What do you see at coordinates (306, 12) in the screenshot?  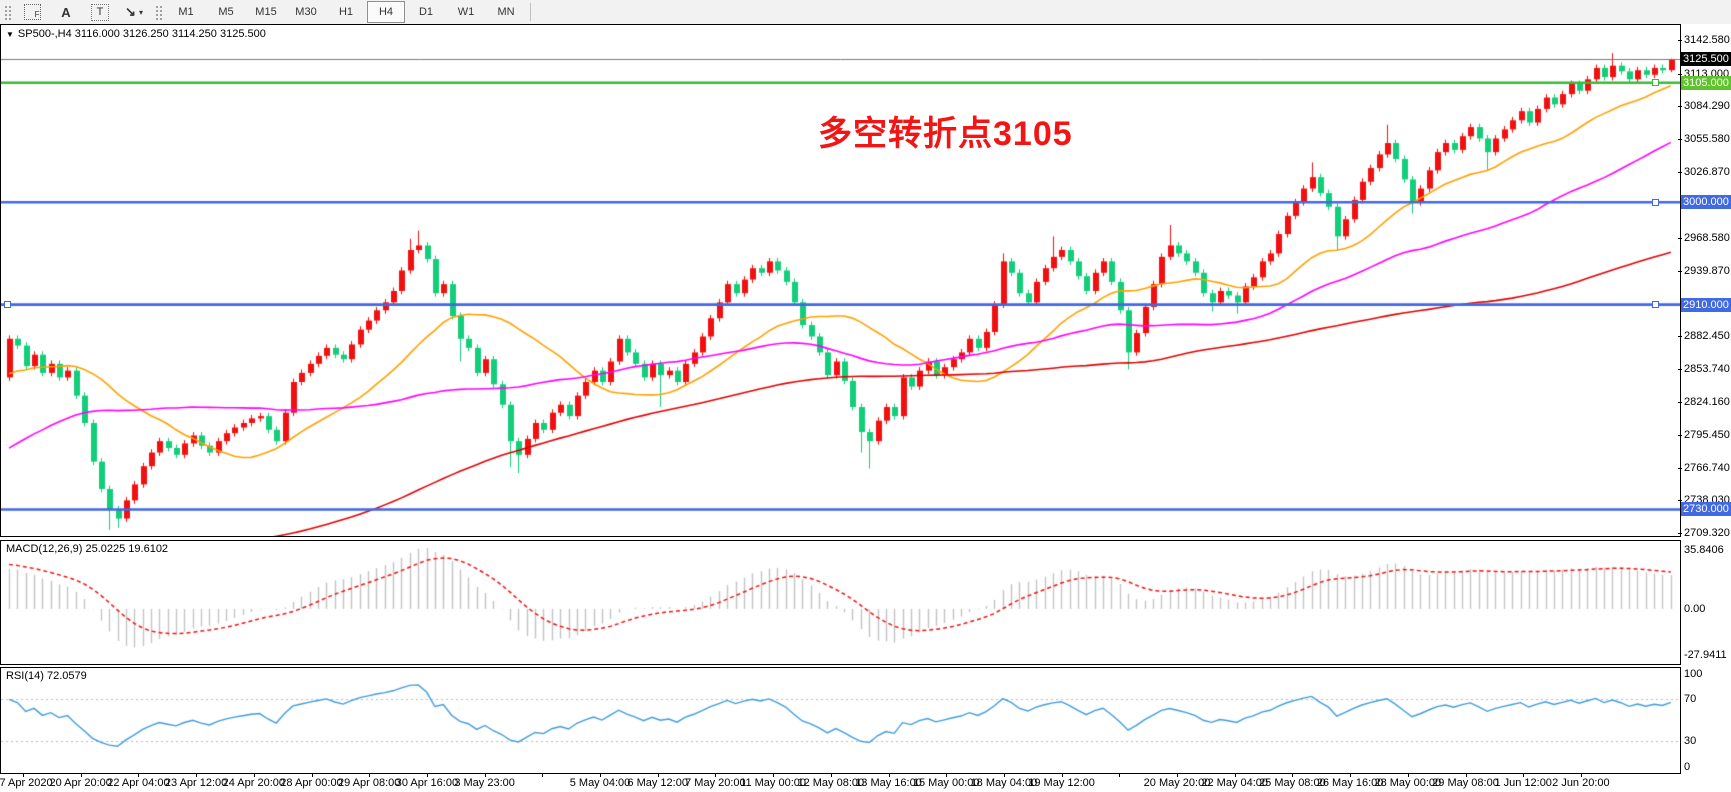 I see `timeframe-button-m30: M30` at bounding box center [306, 12].